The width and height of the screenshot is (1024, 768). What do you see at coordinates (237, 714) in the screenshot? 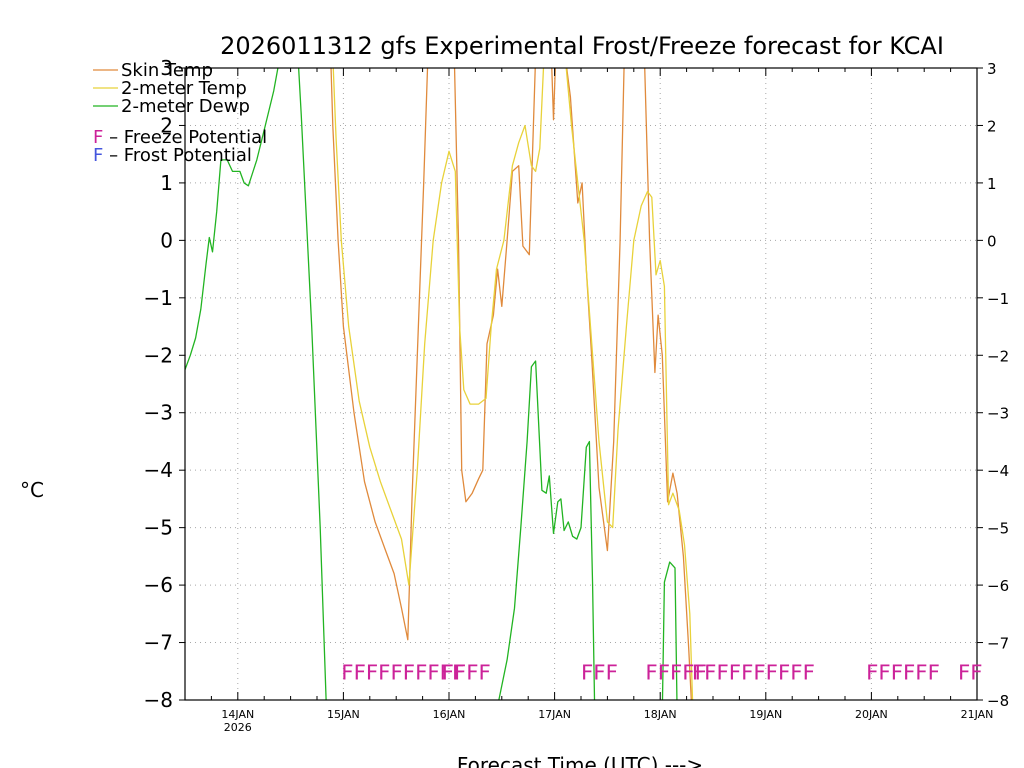
I see `x-tick-label: 14JAN` at bounding box center [237, 714].